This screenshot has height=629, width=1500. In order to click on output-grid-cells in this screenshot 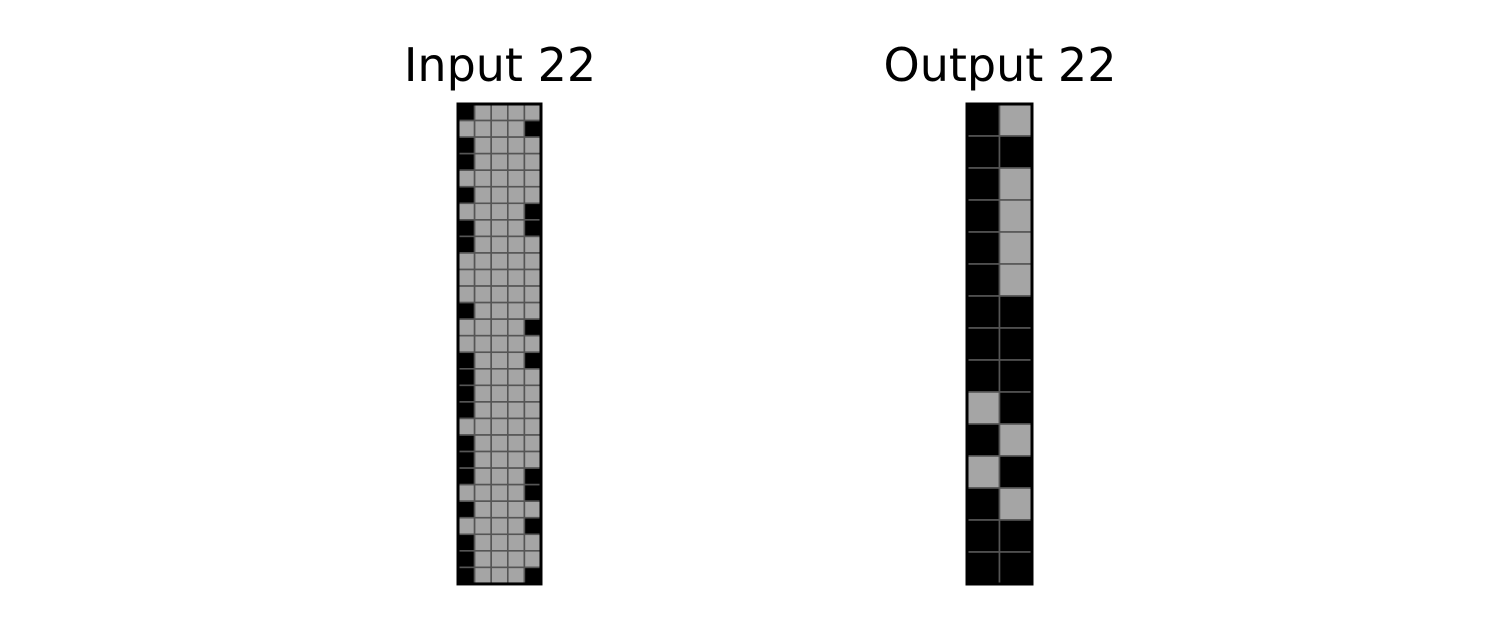, I will do `click(999, 344)`.